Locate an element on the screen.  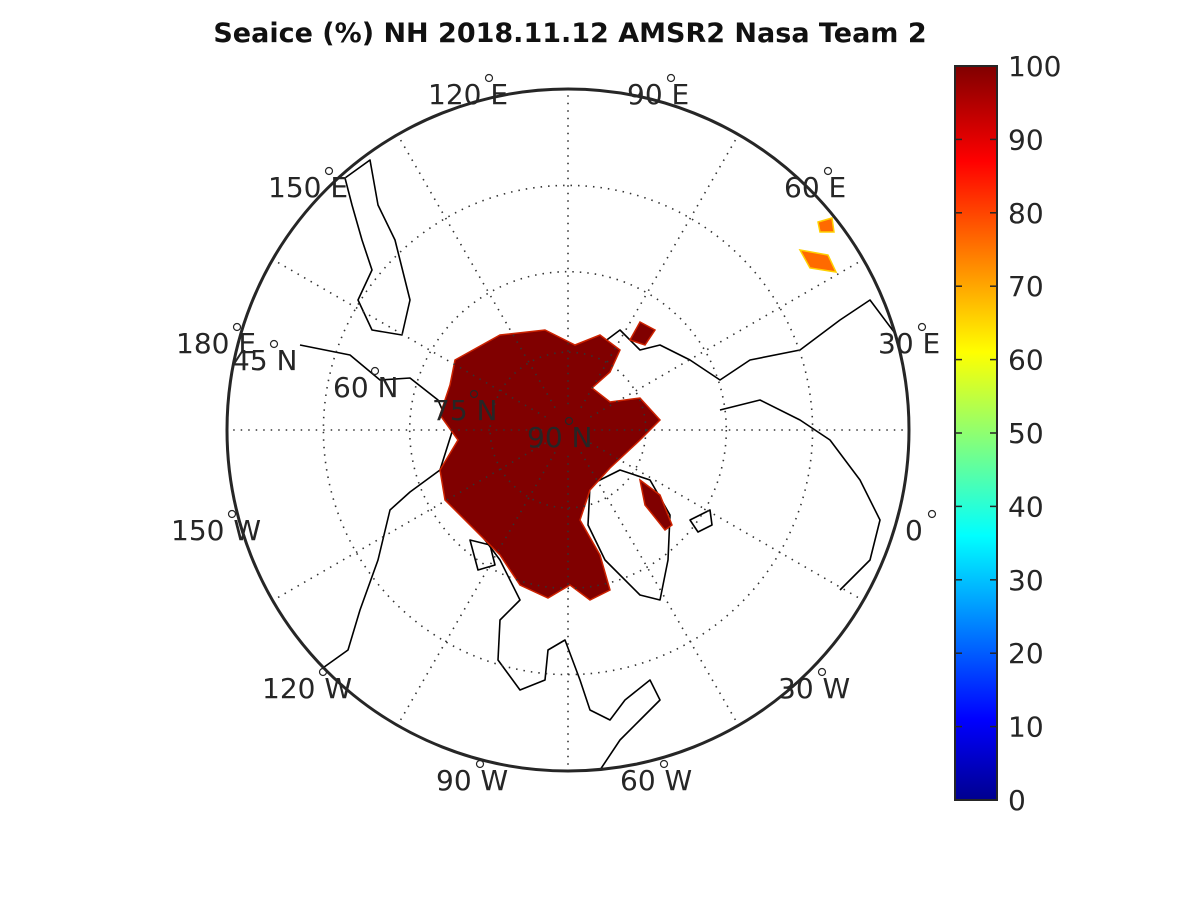
sea-ice-kara is located at coordinates (642, 333).